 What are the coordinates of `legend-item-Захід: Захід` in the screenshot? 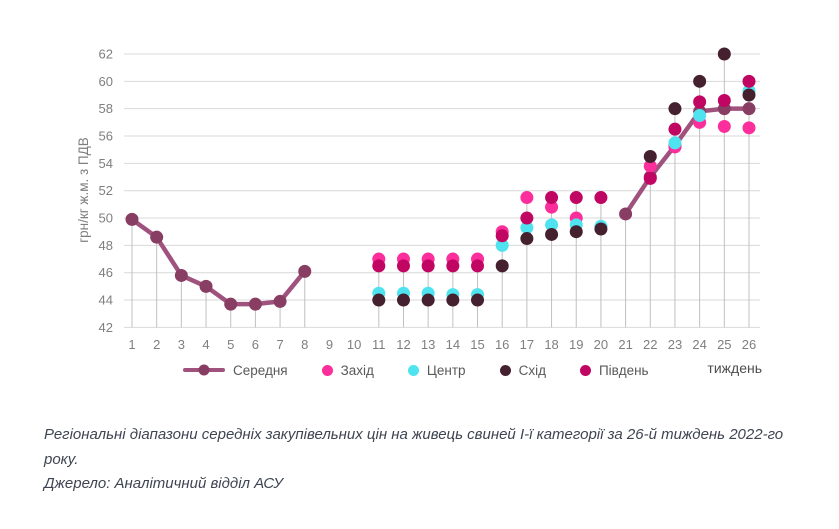 It's located at (347, 370).